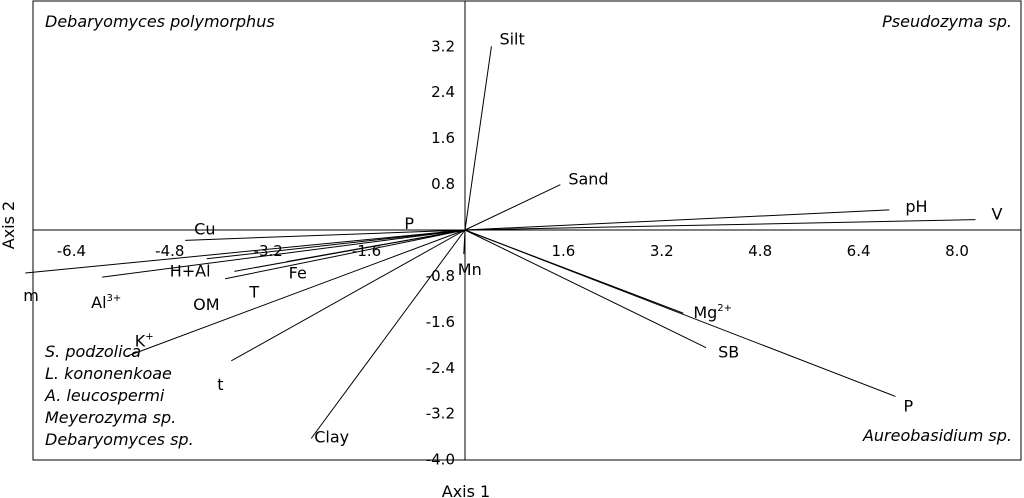 The image size is (1024, 498). Describe the element at coordinates (104, 395) in the screenshot. I see `species-label: A. leucospermi` at that location.